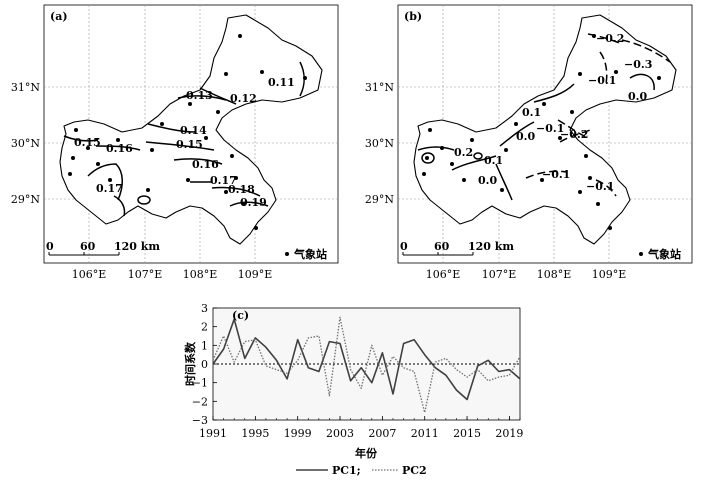  I want to click on legend-label-pc2: PC2, so click(414, 470).